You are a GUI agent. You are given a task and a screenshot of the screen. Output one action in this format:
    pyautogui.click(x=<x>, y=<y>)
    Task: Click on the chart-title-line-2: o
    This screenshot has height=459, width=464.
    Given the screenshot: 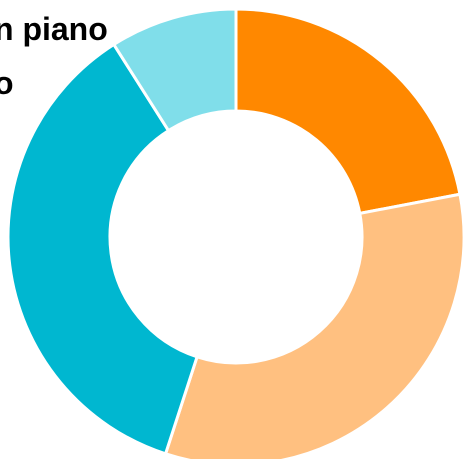 What is the action you would take?
    pyautogui.click(x=7, y=83)
    